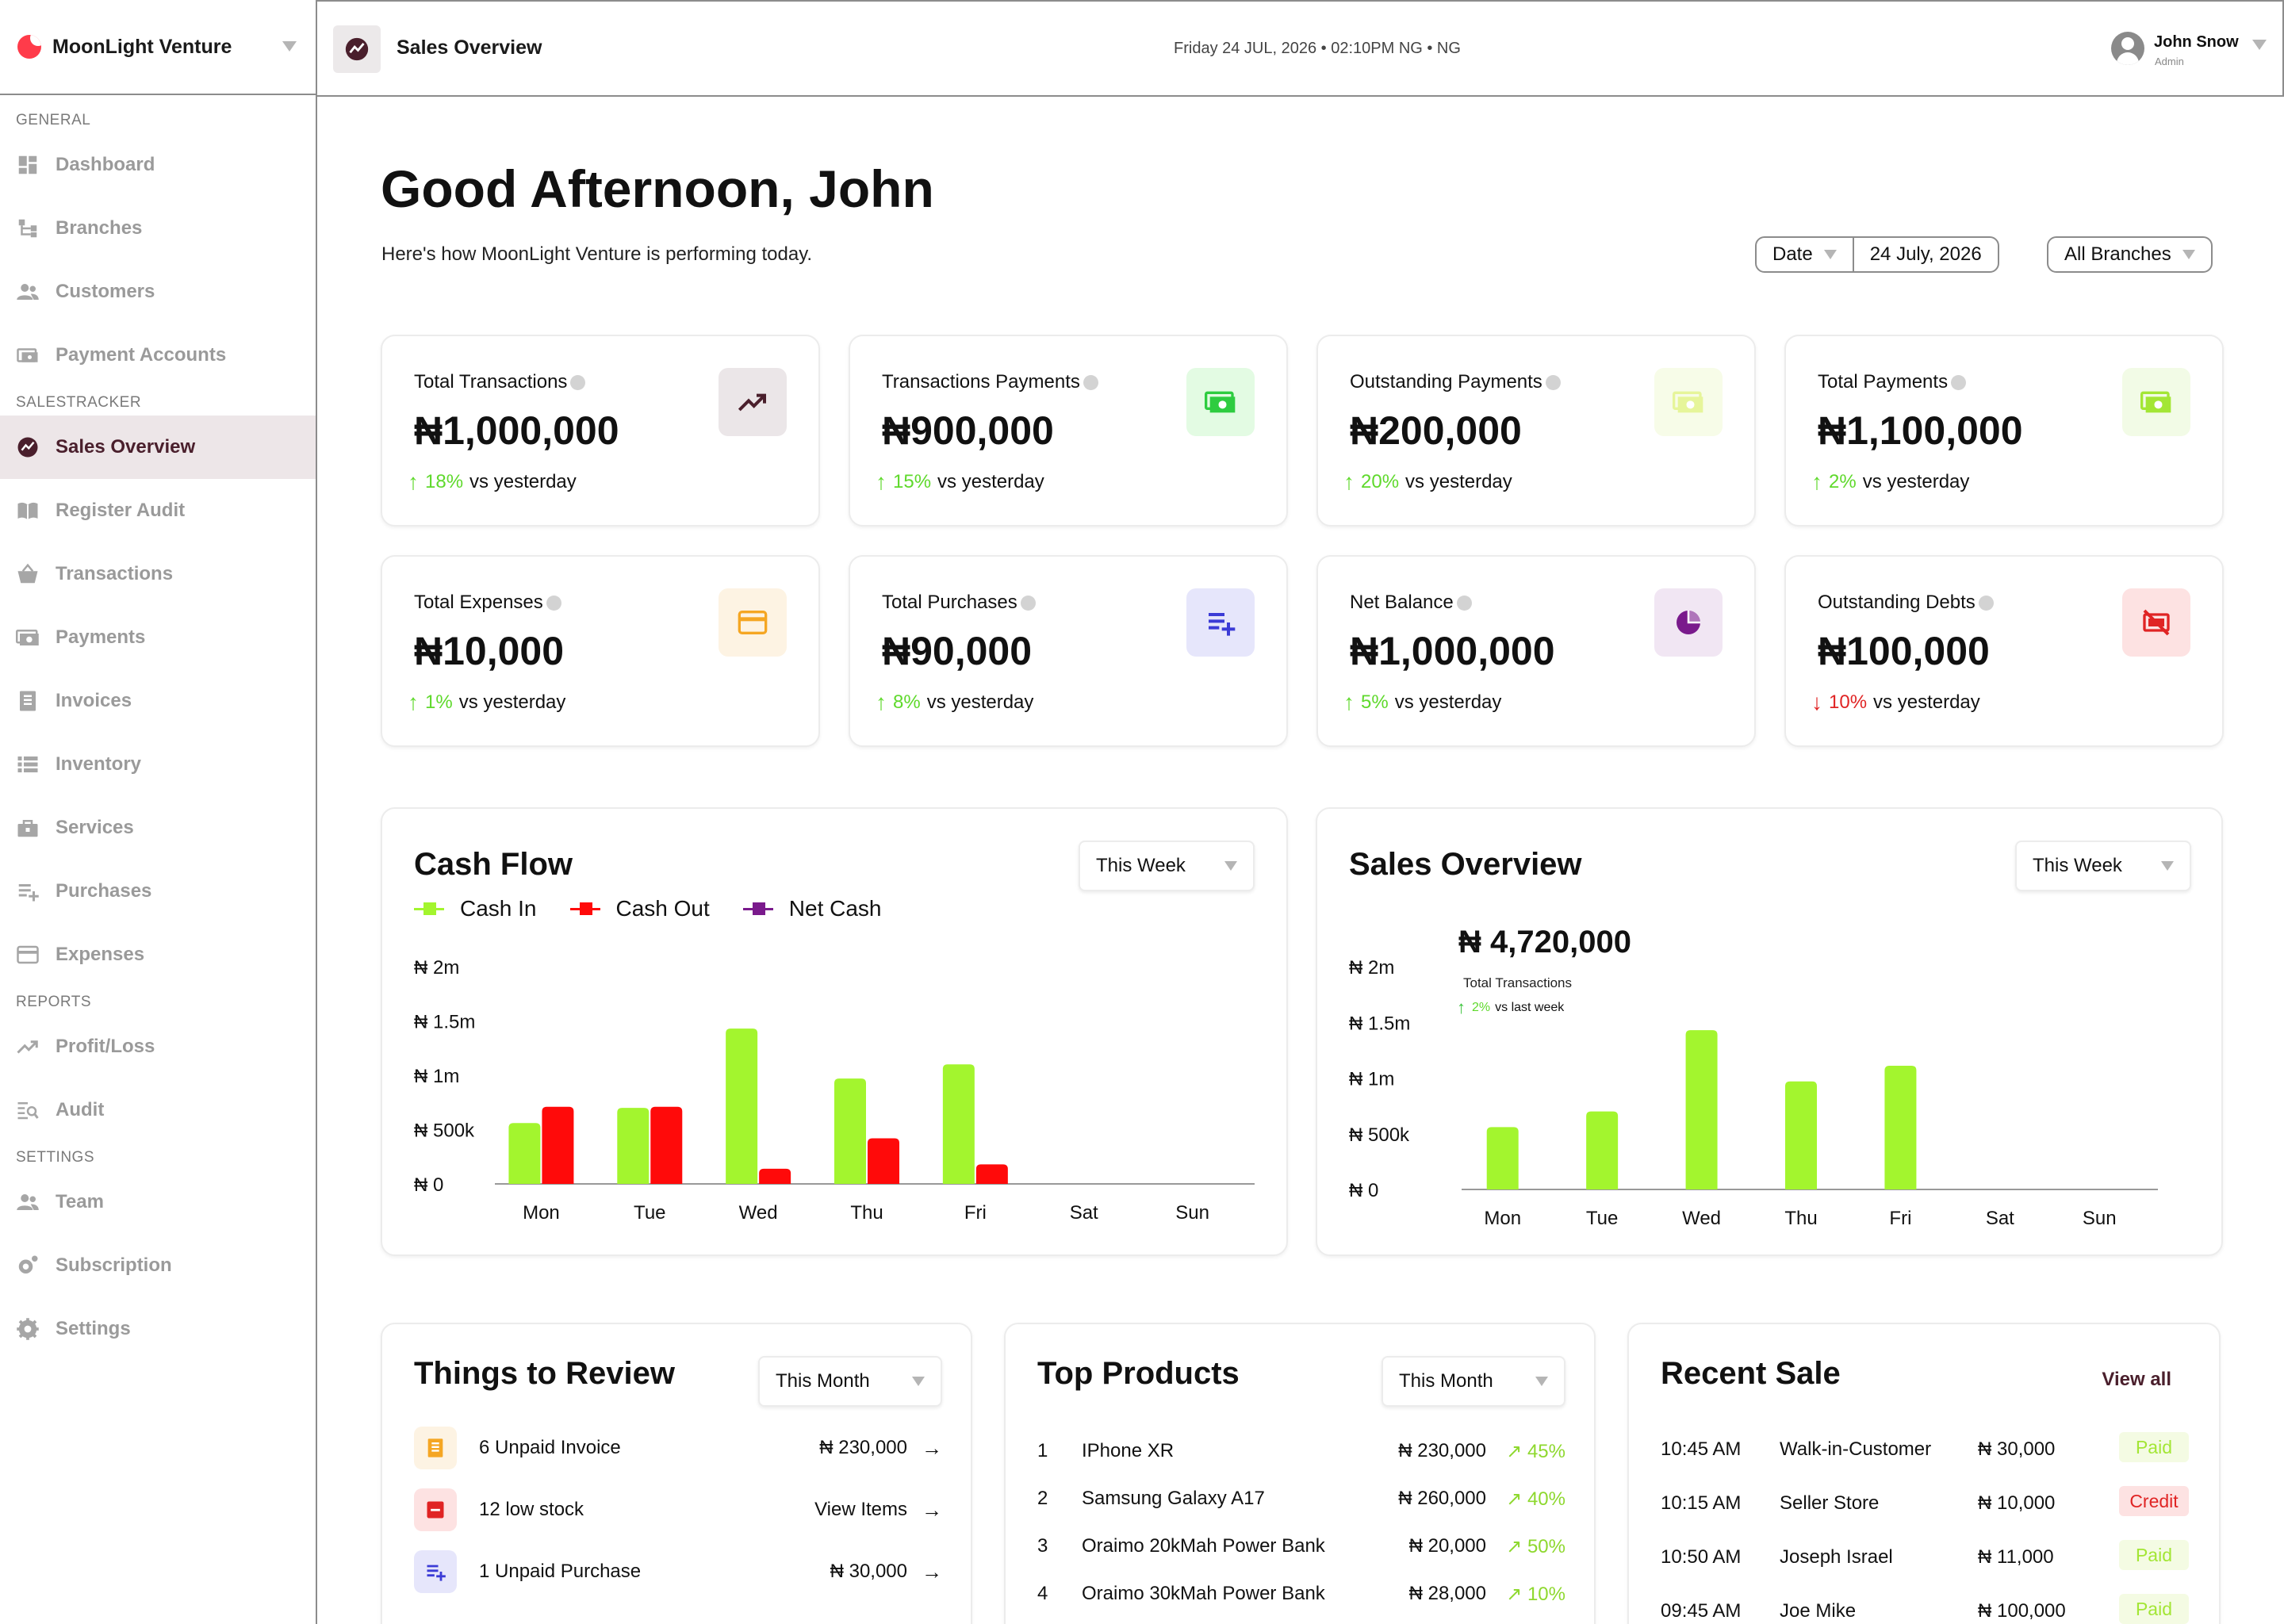 The width and height of the screenshot is (2284, 1624). Describe the element at coordinates (469, 47) in the screenshot. I see `page-title: Sales Overview` at that location.